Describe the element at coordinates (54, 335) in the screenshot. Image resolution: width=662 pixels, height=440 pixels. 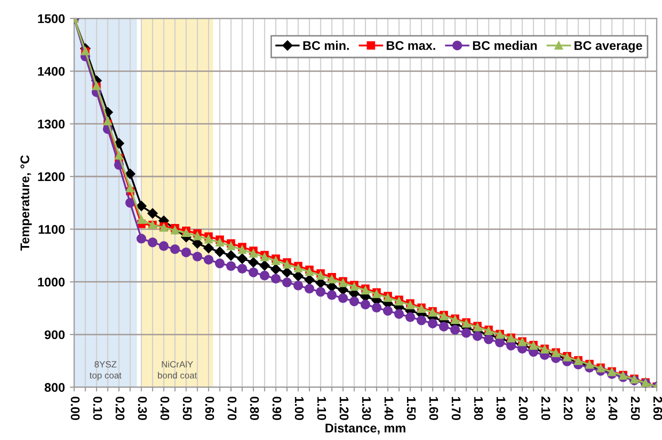
I see `y-tick-label: 900` at that location.